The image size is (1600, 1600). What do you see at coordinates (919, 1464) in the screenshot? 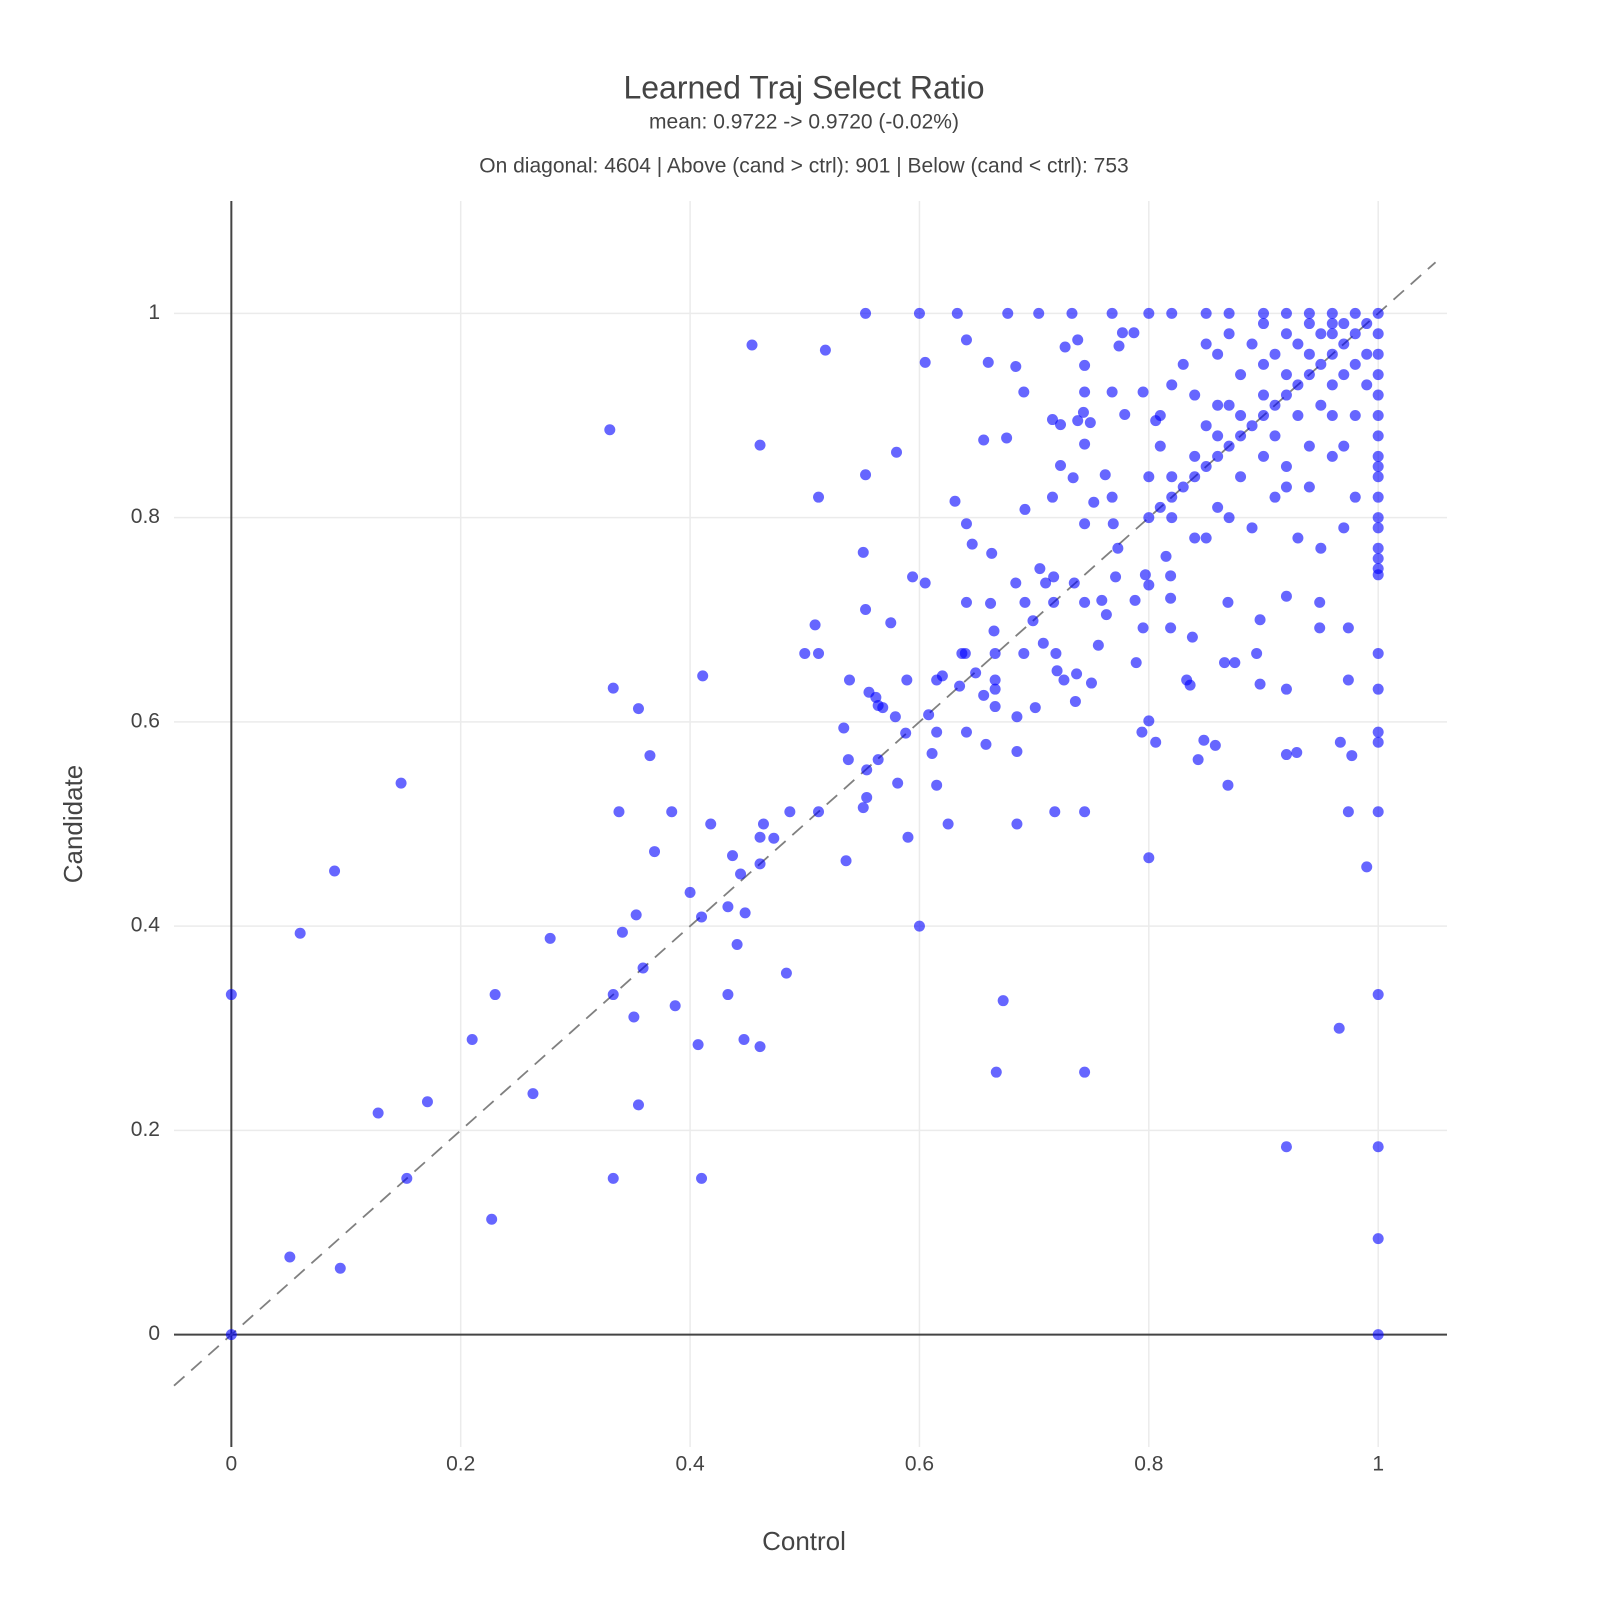
I see `x-tick-label: 0.6` at bounding box center [919, 1464].